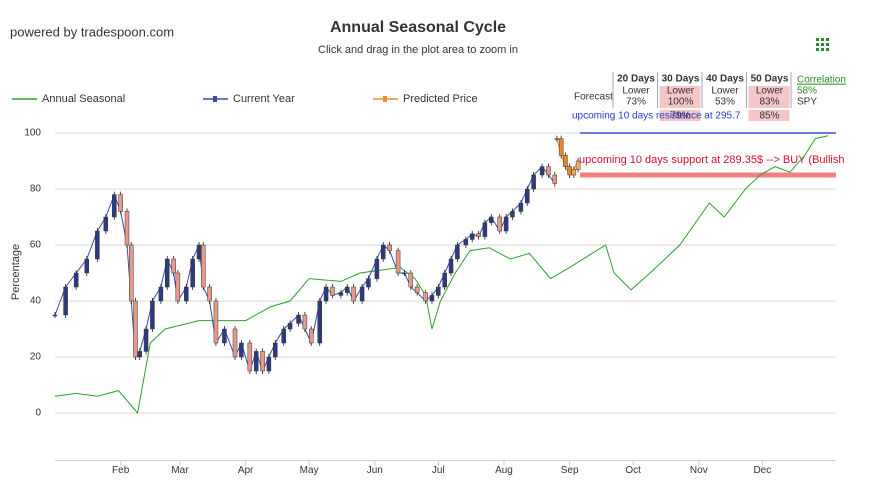  What do you see at coordinates (807, 102) in the screenshot?
I see `correlation-symbol: SPY` at bounding box center [807, 102].